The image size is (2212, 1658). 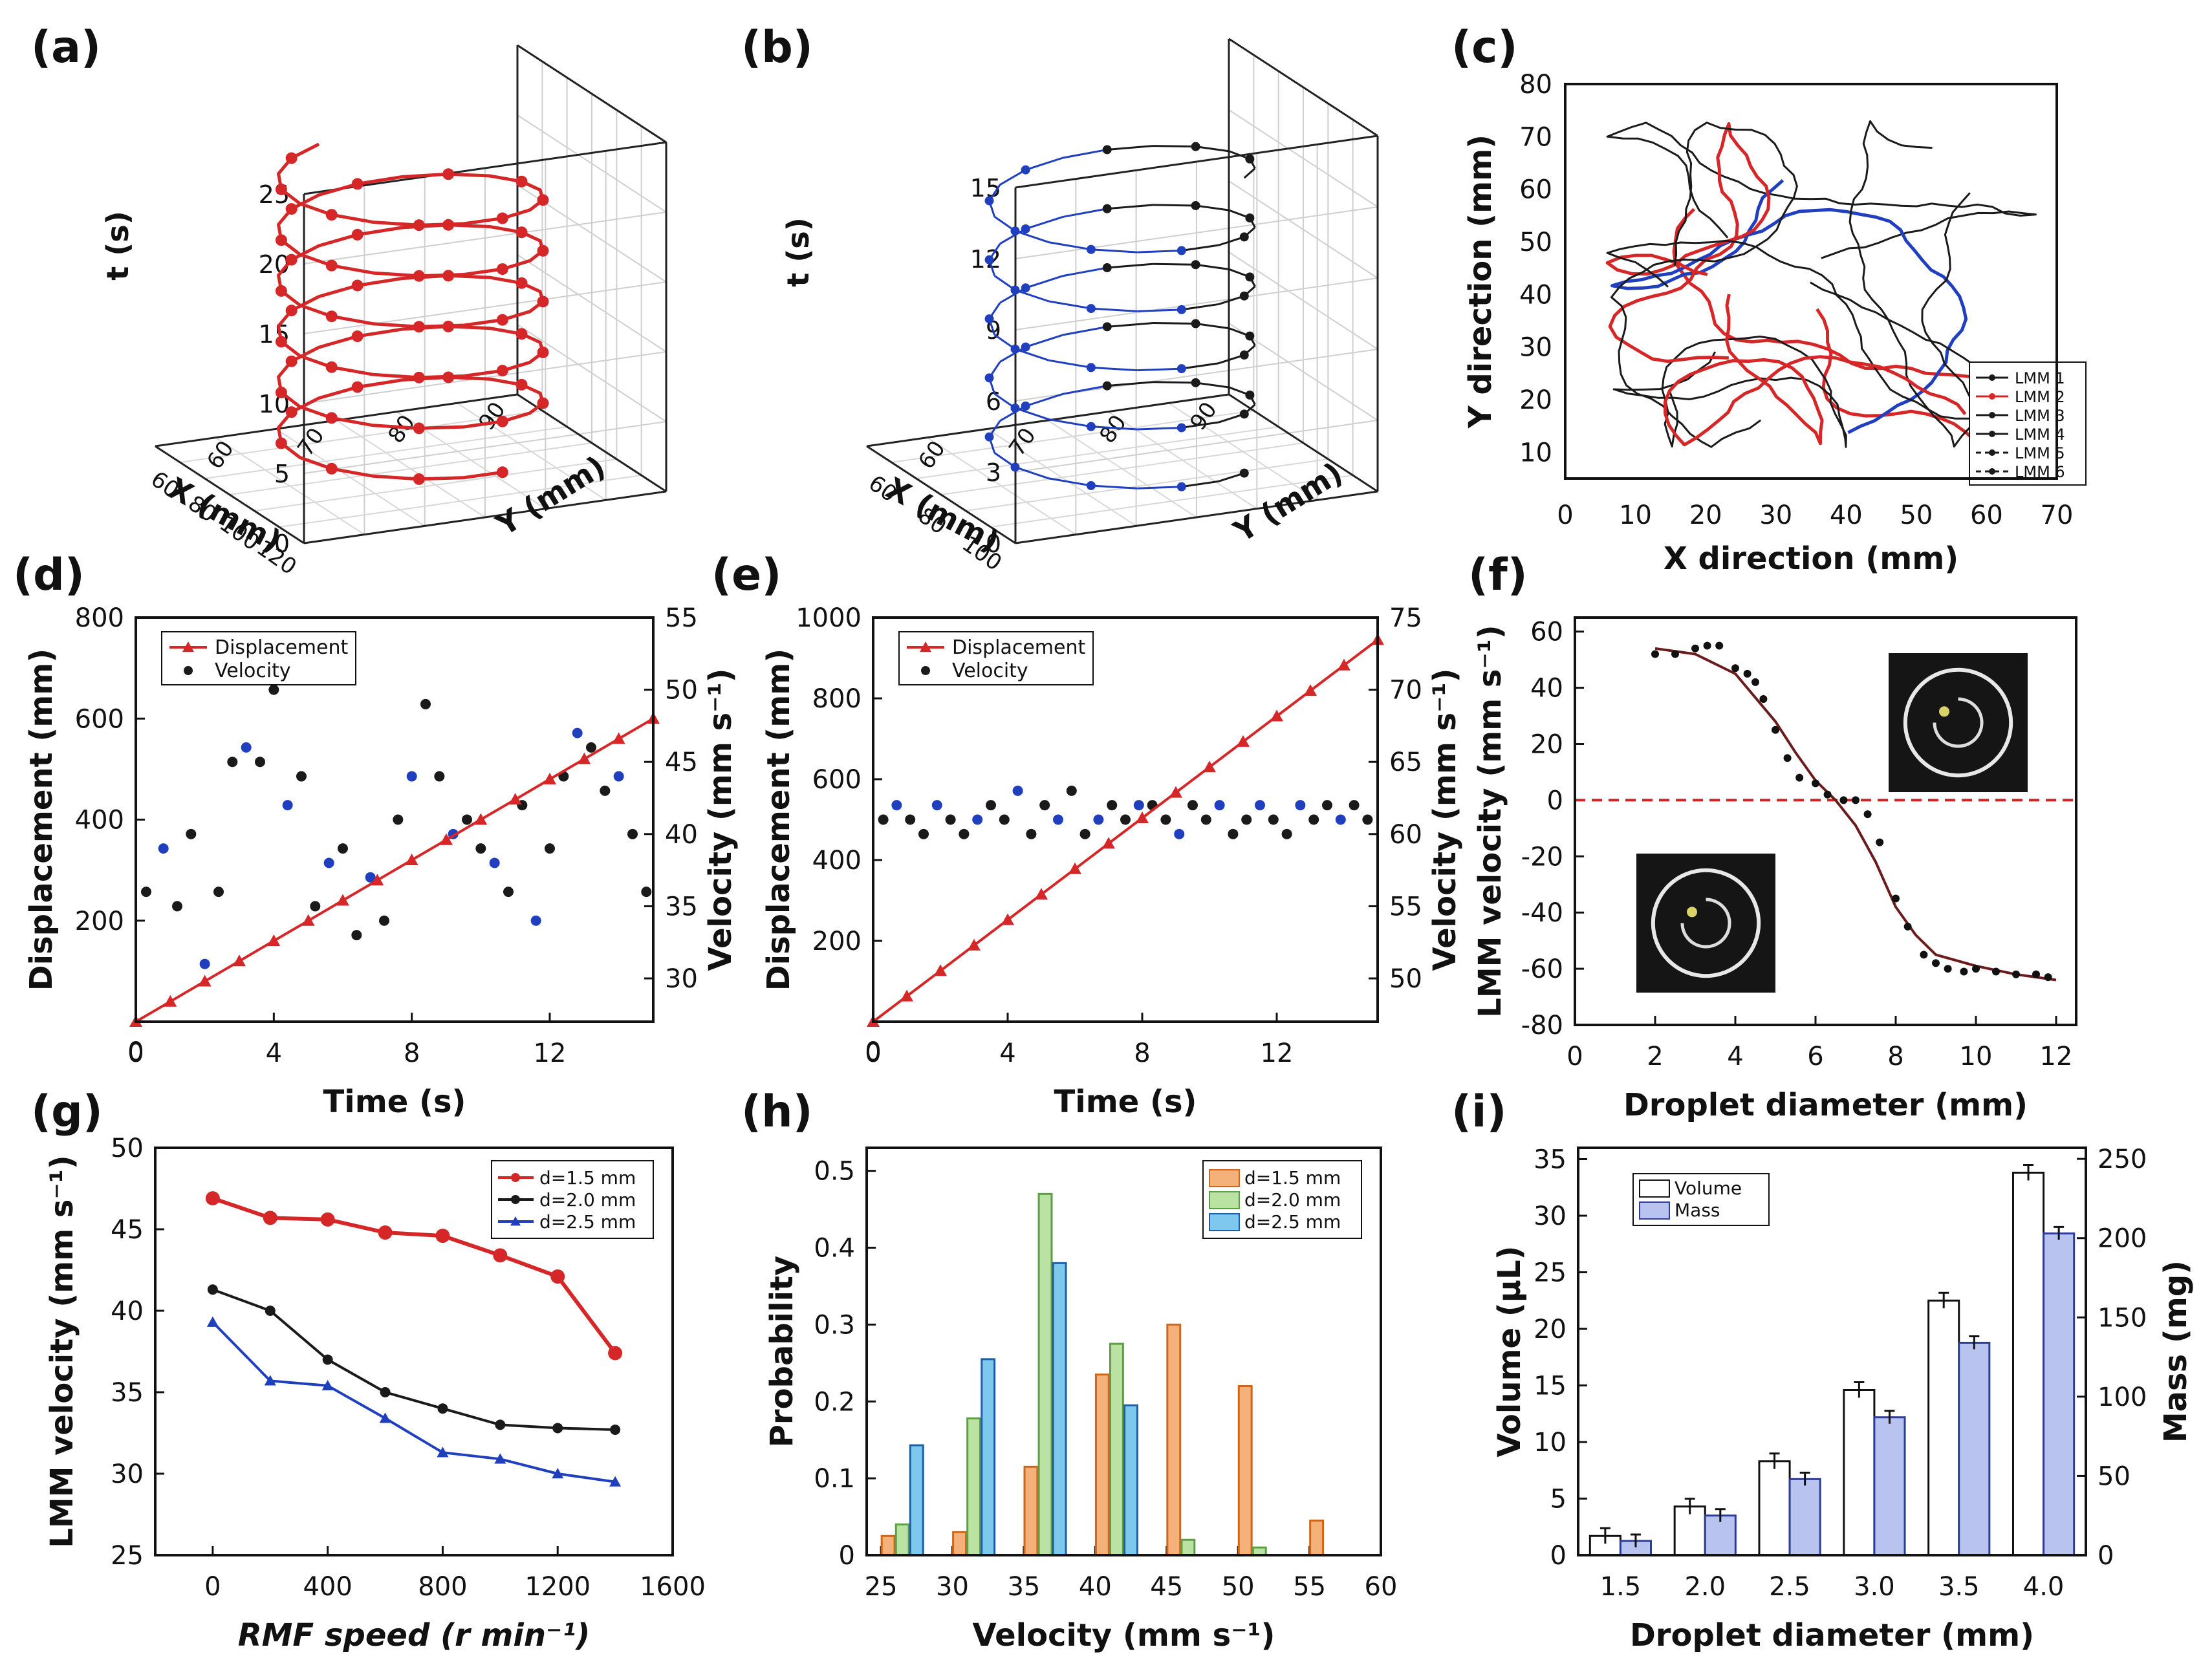 I want to click on y-tick-label: -40, so click(x=1542, y=913).